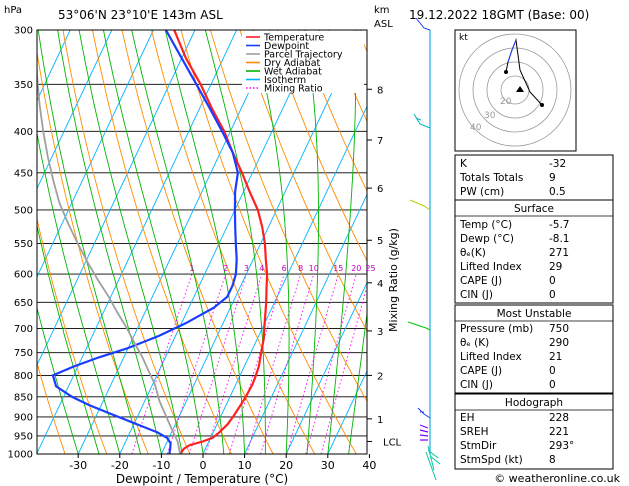 The image size is (629, 486). What do you see at coordinates (23, 132) in the screenshot?
I see `pressure-tick-label: 400` at bounding box center [23, 132].